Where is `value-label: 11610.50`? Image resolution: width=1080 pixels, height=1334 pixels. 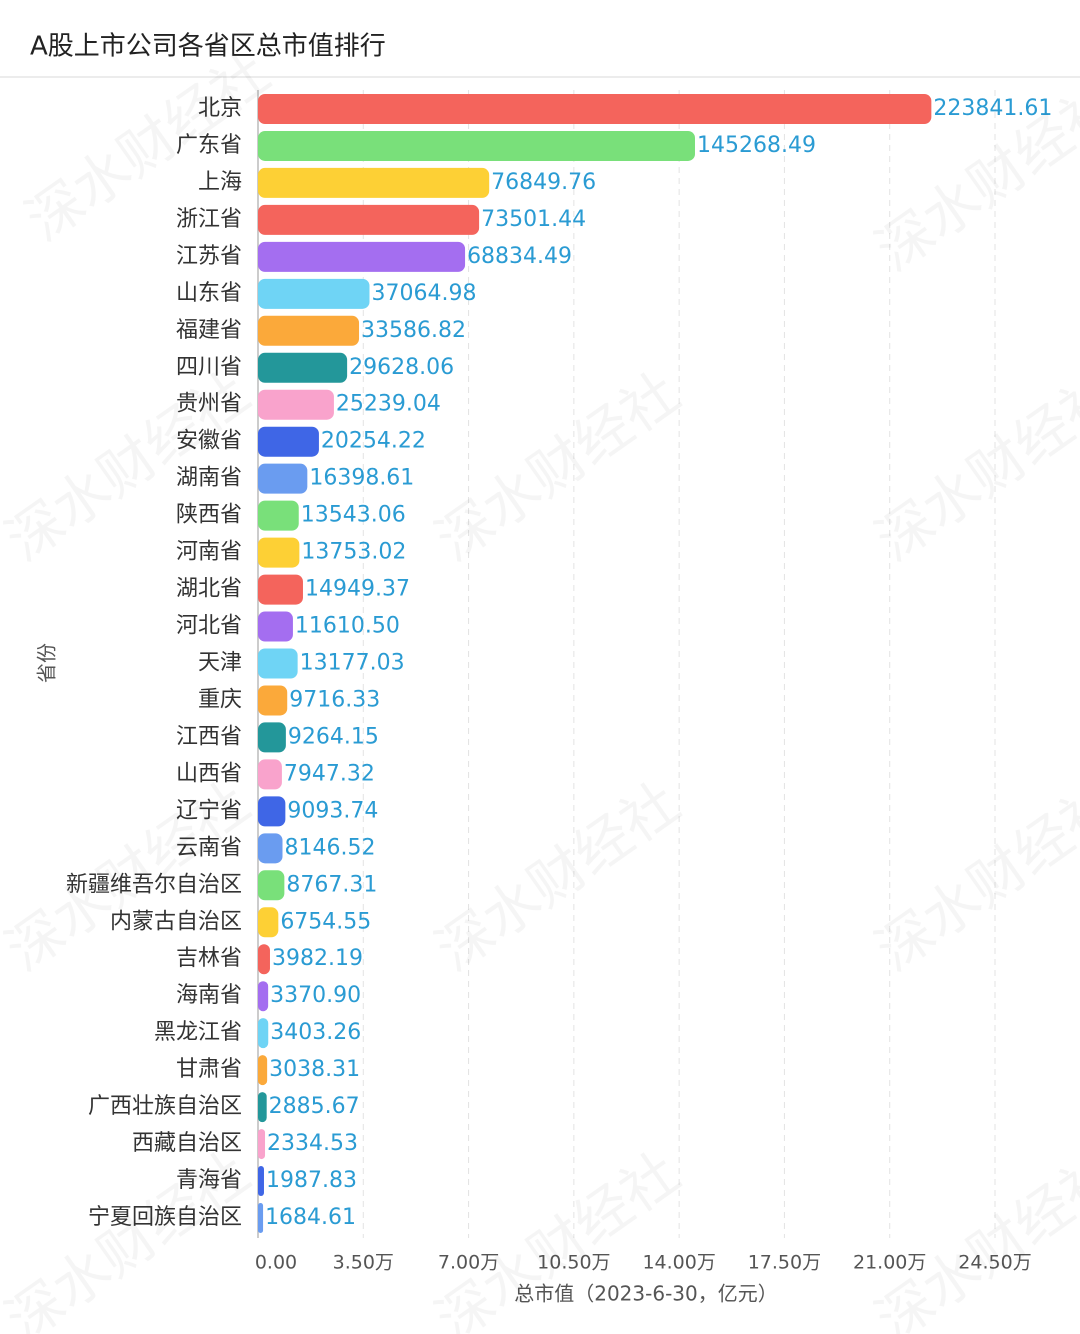 value-label: 11610.50 is located at coordinates (347, 626).